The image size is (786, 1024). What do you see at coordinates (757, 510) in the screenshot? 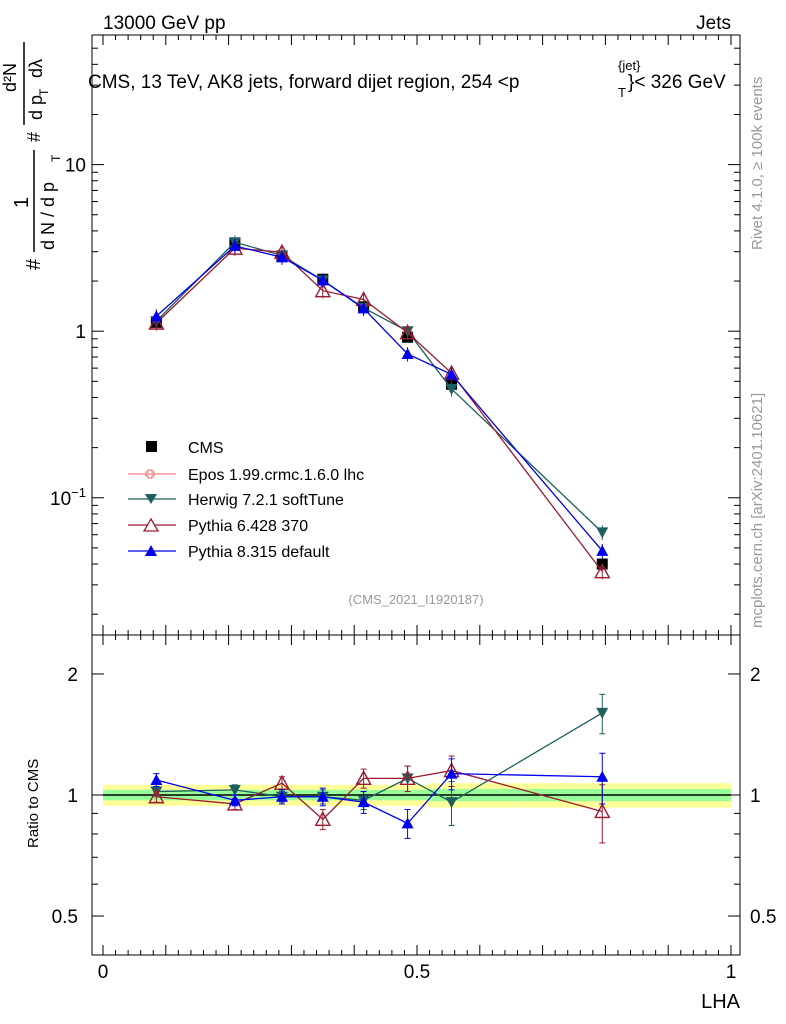
I see `mcplots-label: mcplots.cern.ch [arXiv:2401.10621]` at bounding box center [757, 510].